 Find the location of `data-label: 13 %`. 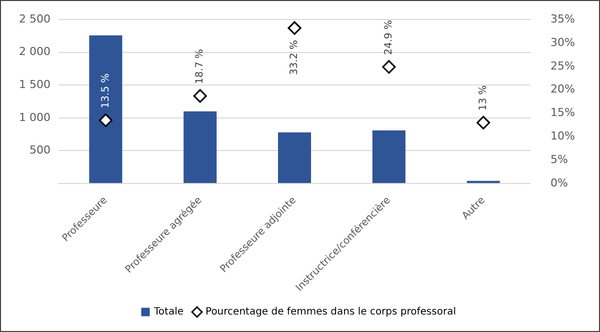

data-label: 13 % is located at coordinates (483, 98).